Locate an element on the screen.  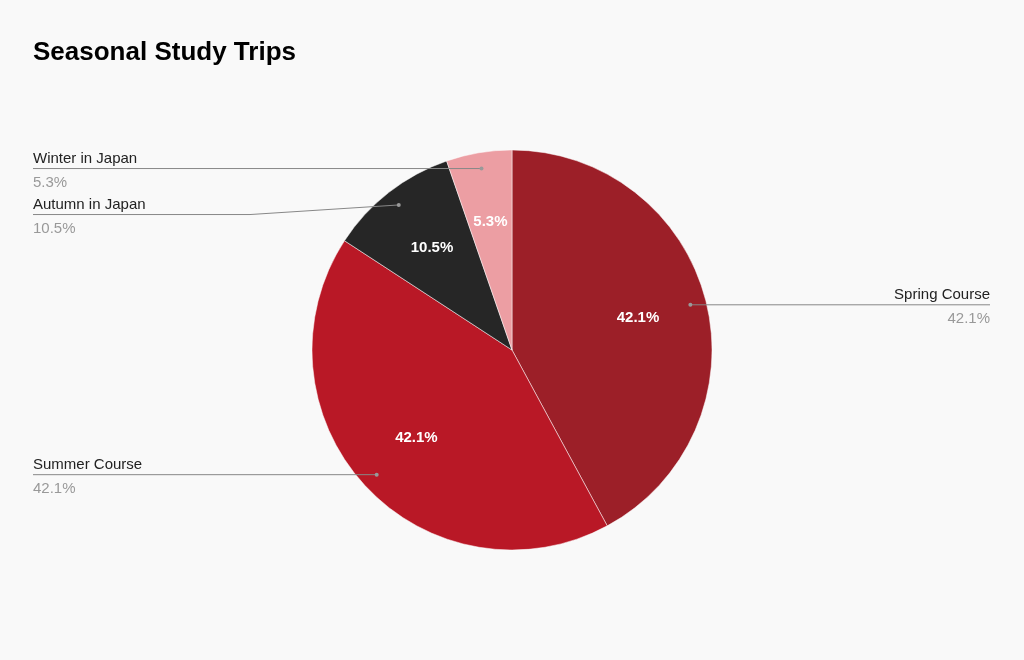
slice-label: Summer Course is located at coordinates (88, 463).